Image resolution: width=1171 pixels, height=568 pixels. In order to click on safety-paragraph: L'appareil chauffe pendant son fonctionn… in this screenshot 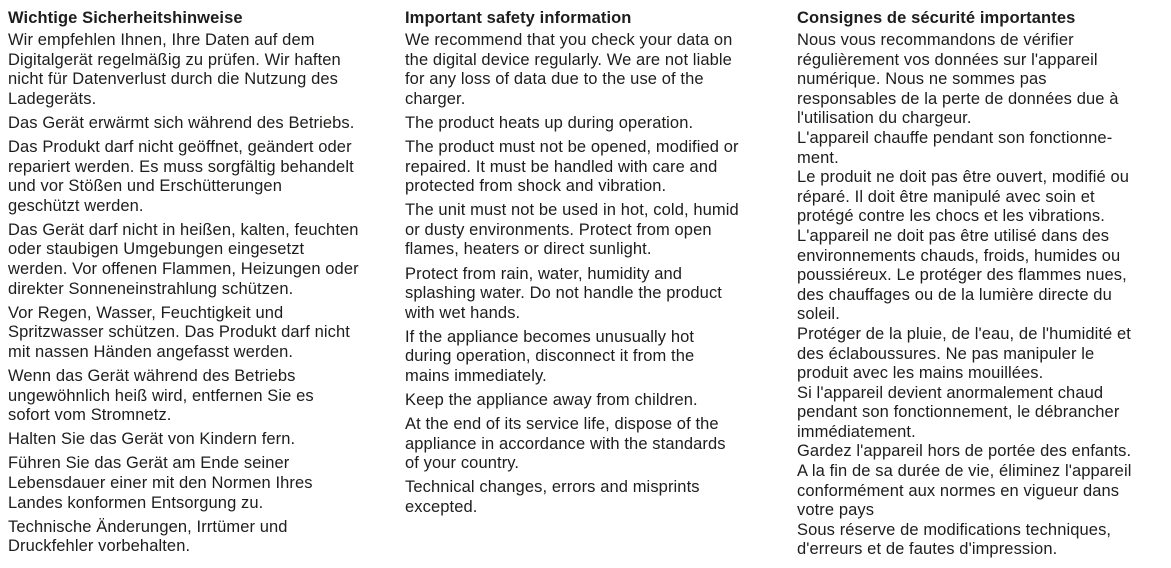, I will do `click(955, 147)`.